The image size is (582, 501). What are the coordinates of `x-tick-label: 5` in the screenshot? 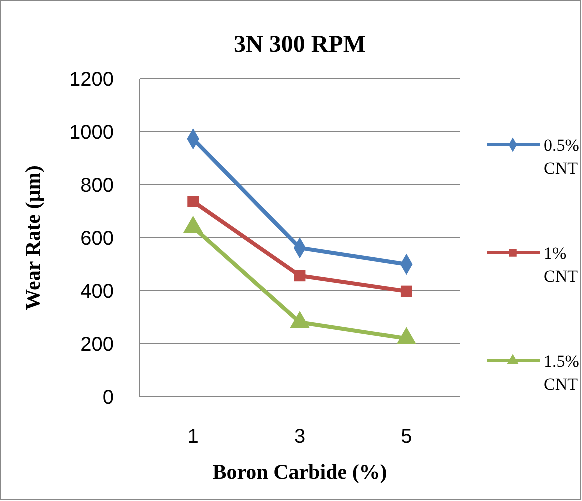 It's located at (406, 437).